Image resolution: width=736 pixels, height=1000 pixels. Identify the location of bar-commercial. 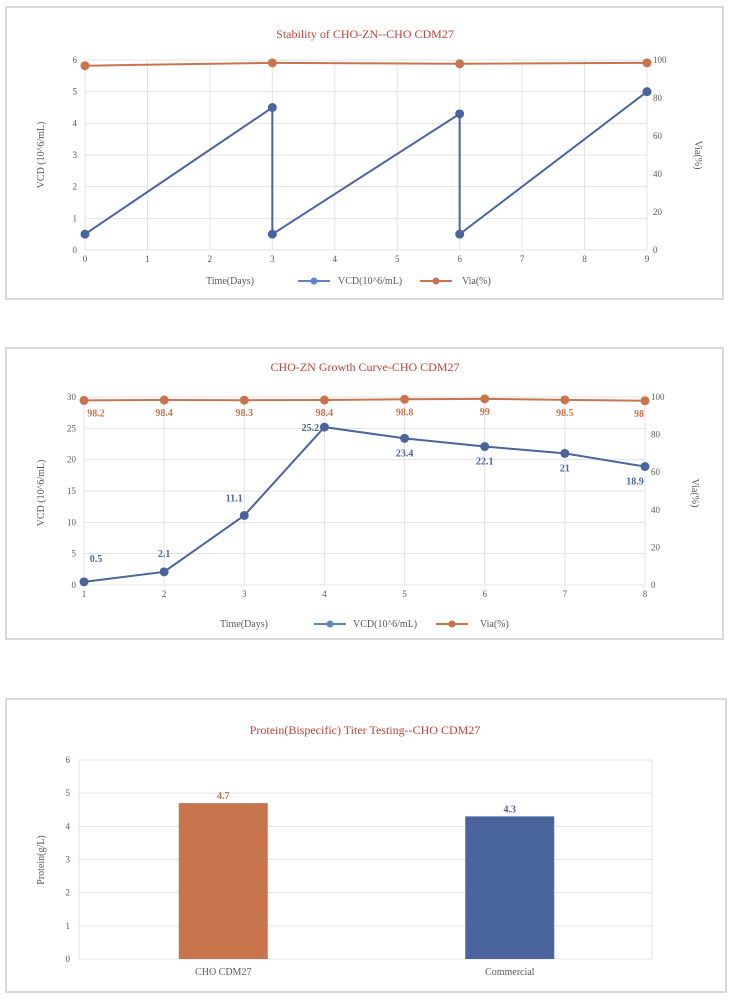
(510, 887).